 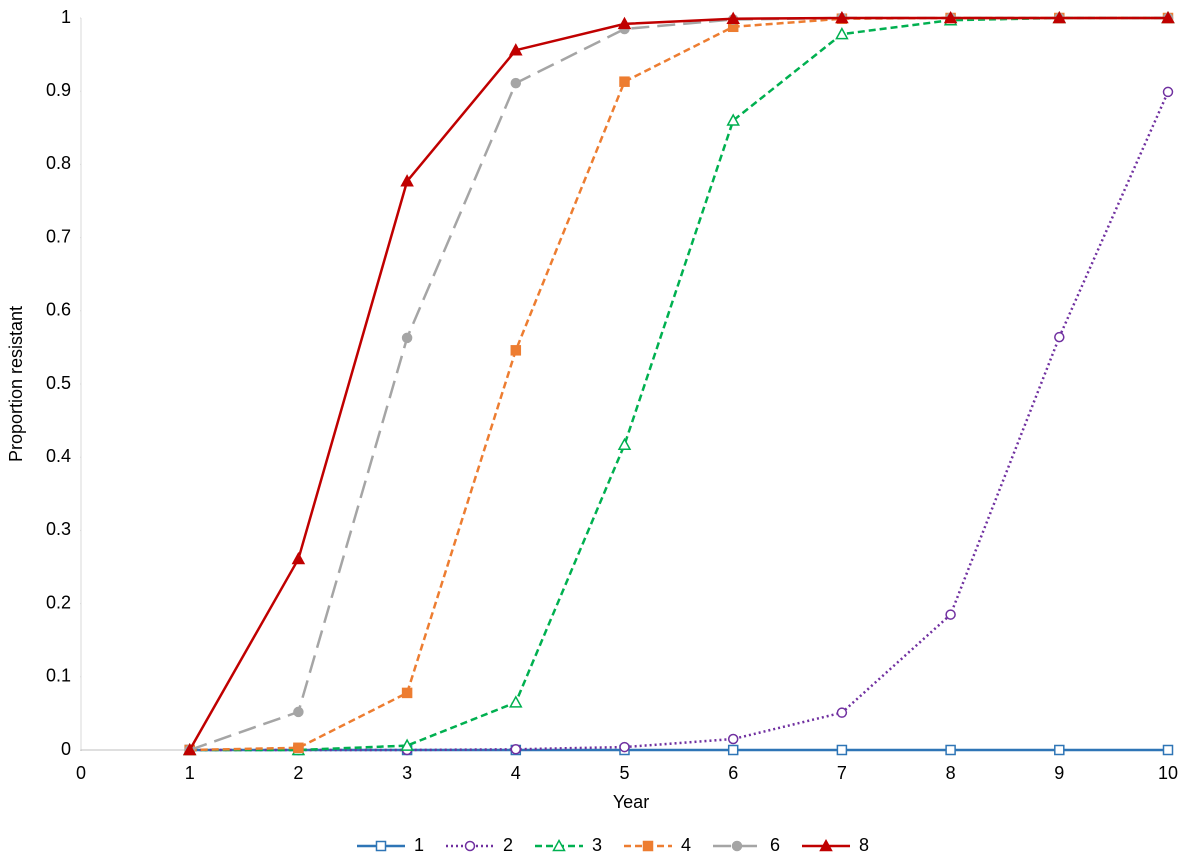 I want to click on y-tick-label: 0.2, so click(x=58, y=602).